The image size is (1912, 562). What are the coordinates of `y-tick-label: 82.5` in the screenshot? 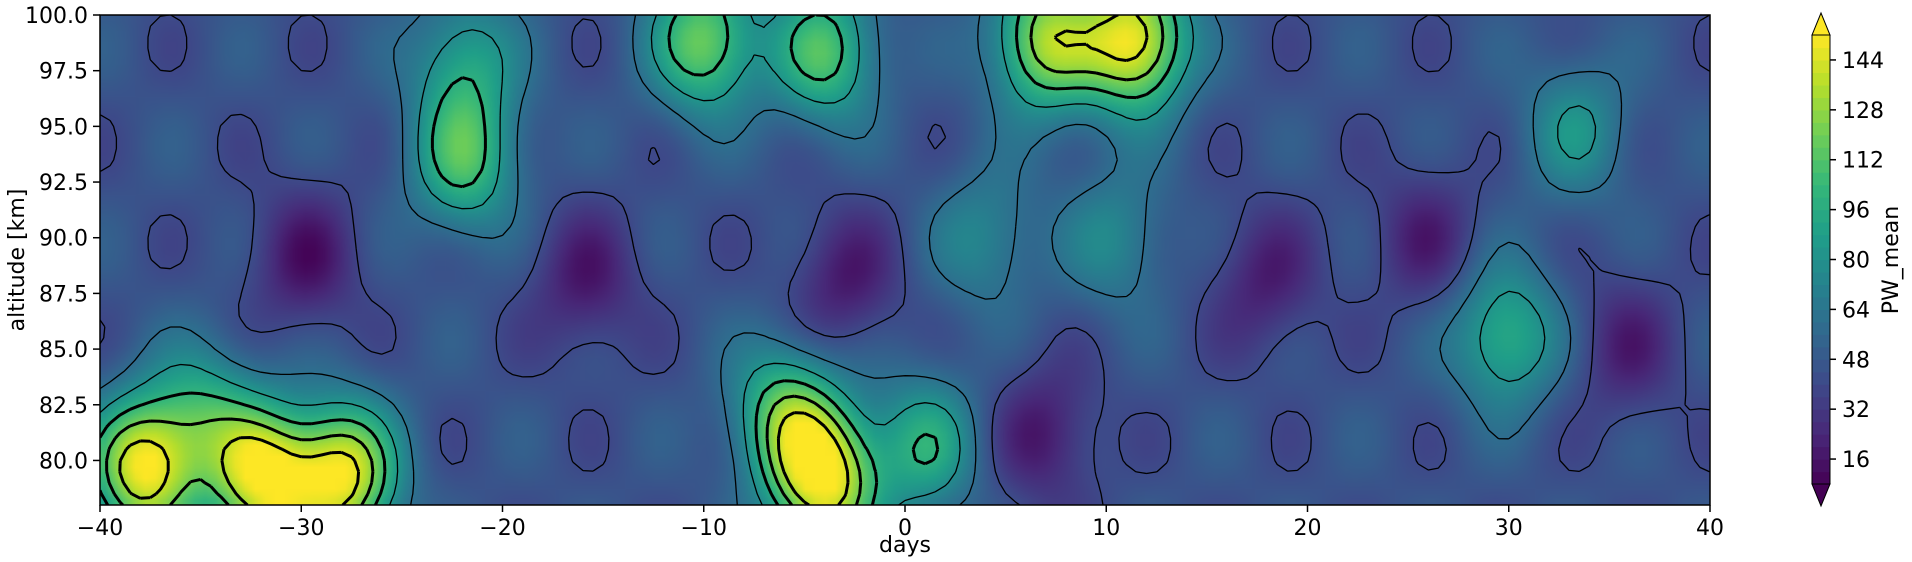 It's located at (63, 406).